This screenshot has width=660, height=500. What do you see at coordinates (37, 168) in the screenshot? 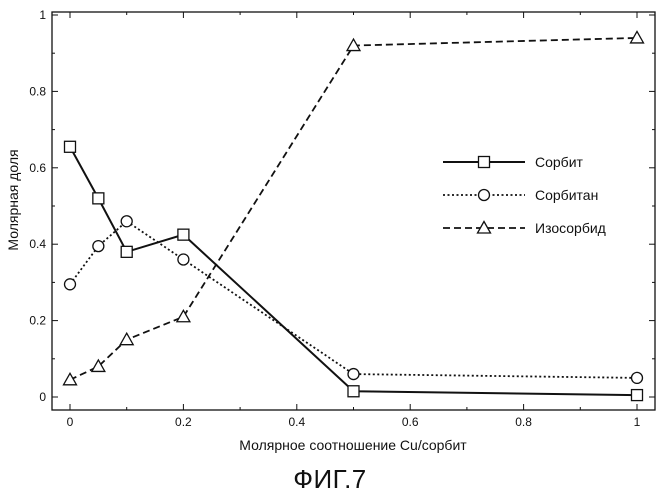
I see `y-tick-label: 0.6` at bounding box center [37, 168].